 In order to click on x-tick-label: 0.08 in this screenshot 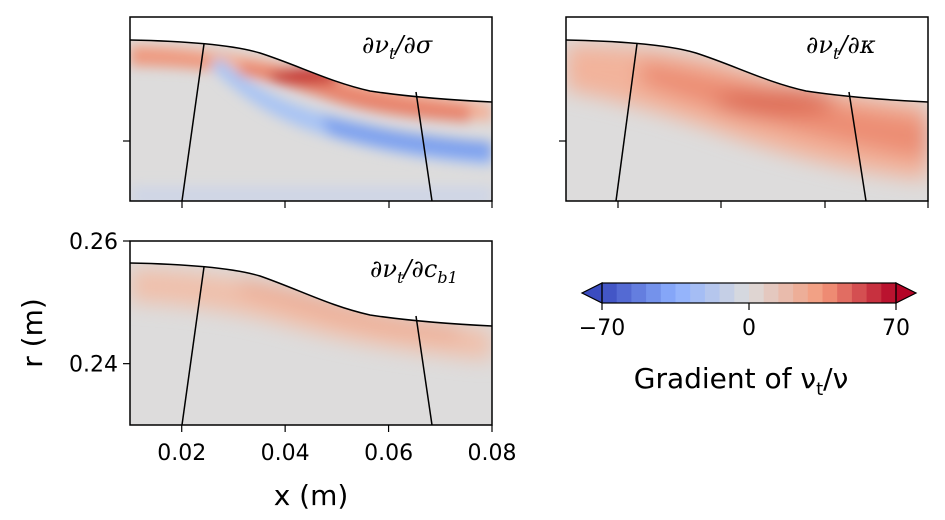, I will do `click(492, 453)`.